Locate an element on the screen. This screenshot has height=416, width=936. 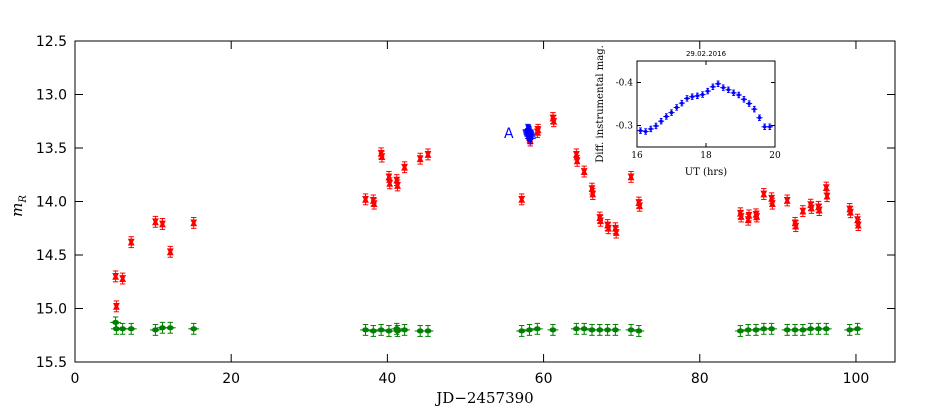
inset-title: 29.02.2016 is located at coordinates (706, 54).